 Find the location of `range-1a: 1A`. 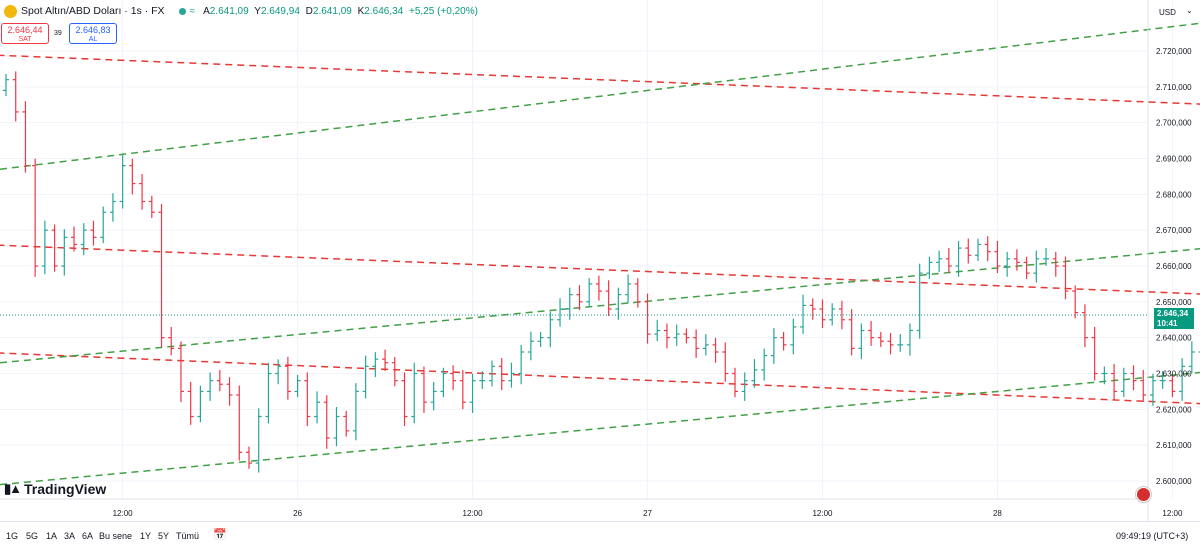

range-1a: 1A is located at coordinates (52, 536).